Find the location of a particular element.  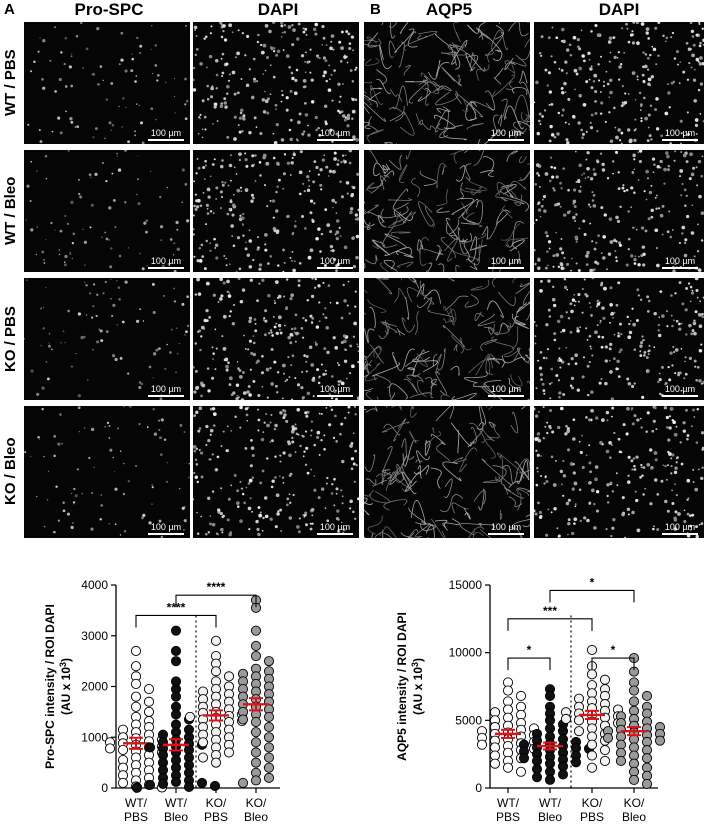

micrograph-aqp5-row-1: 100 µm is located at coordinates (447, 83).